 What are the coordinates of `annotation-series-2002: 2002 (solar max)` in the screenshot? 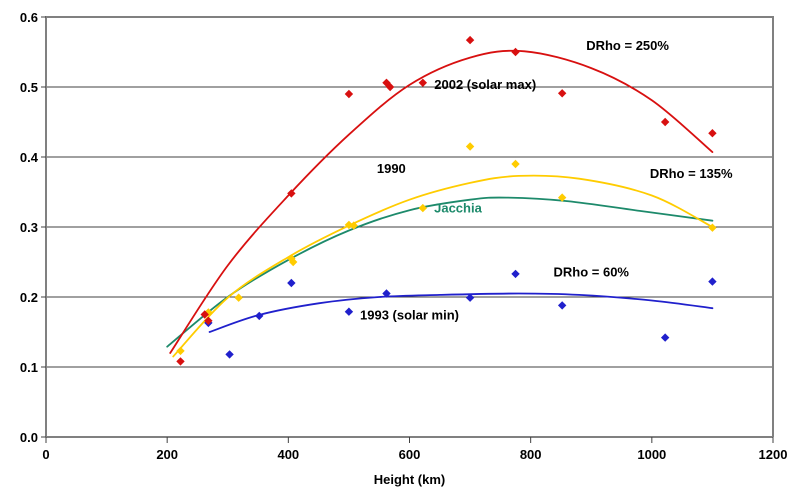 It's located at (485, 84).